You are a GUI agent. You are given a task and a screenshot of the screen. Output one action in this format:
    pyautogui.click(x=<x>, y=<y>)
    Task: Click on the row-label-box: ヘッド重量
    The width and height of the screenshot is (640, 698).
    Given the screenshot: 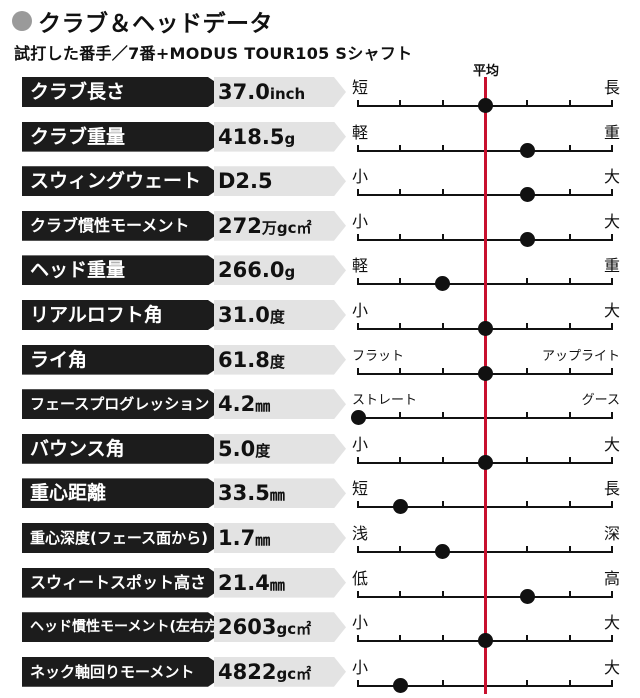 What is the action you would take?
    pyautogui.click(x=126, y=270)
    